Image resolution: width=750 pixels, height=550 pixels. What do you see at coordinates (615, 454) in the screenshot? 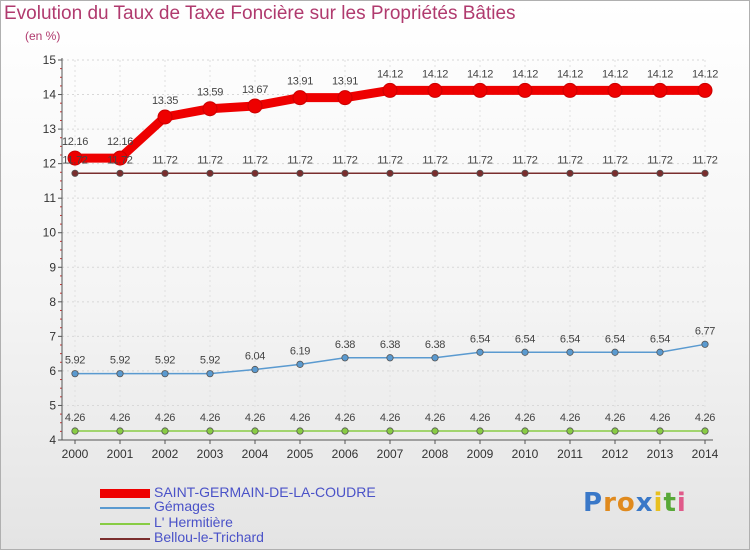
I see `x-tick-label: 2012` at bounding box center [615, 454].